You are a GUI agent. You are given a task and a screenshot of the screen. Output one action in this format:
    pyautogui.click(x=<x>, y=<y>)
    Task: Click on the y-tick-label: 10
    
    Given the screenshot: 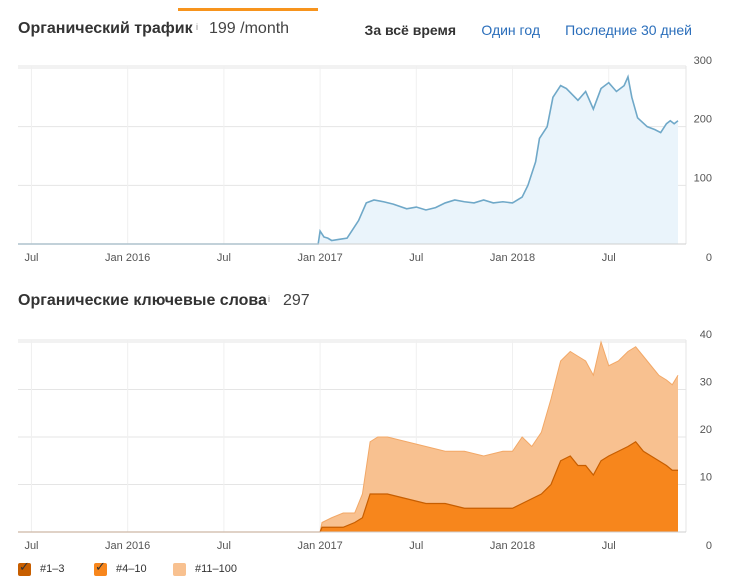 What is the action you would take?
    pyautogui.click(x=706, y=478)
    